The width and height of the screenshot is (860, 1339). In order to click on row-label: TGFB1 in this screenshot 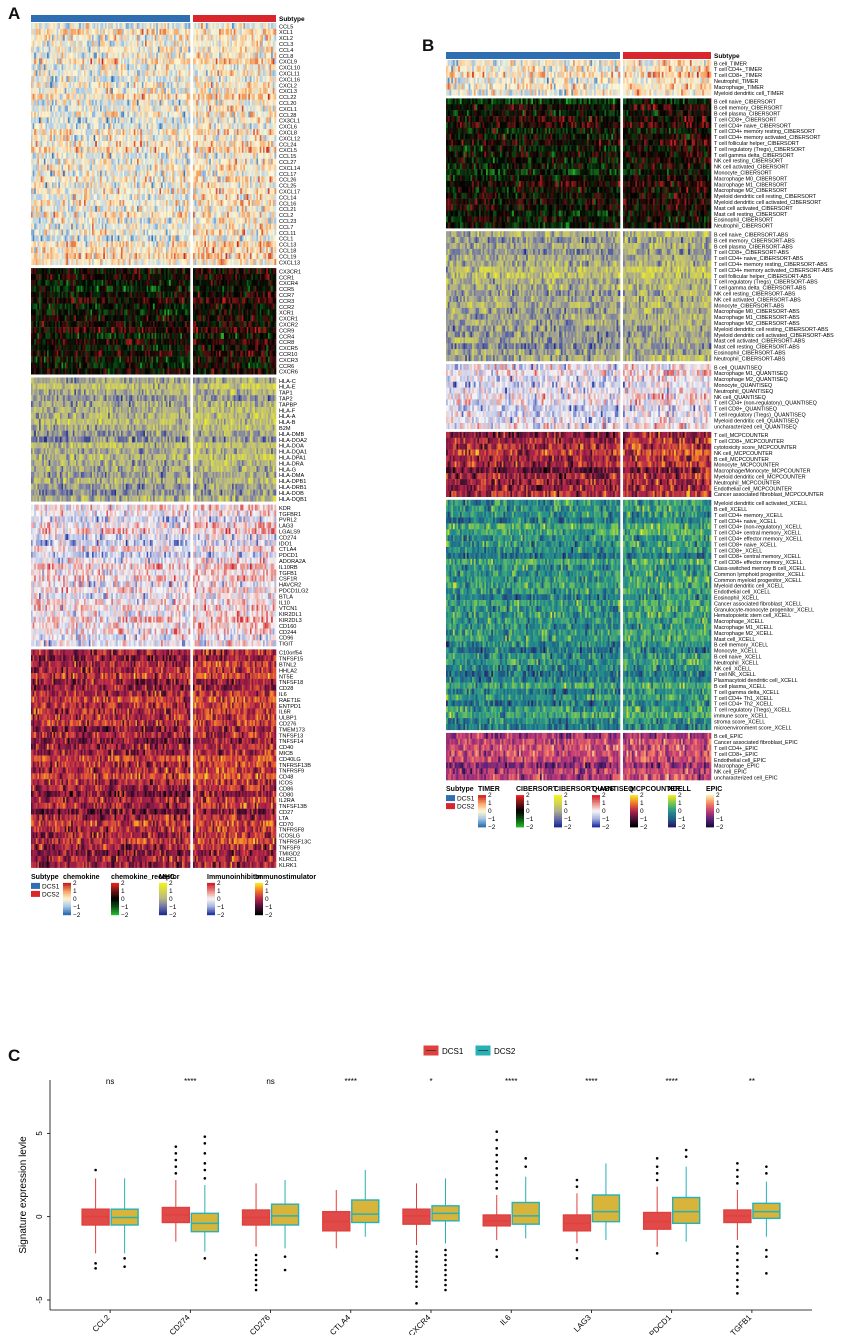, I will do `click(288, 574)`.